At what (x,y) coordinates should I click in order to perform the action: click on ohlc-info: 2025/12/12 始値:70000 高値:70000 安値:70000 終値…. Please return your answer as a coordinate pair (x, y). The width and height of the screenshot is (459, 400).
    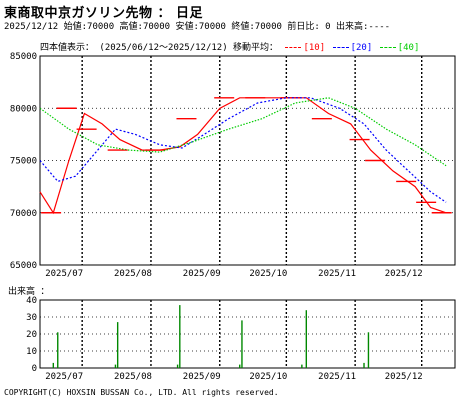
    Looking at the image, I should click on (197, 27).